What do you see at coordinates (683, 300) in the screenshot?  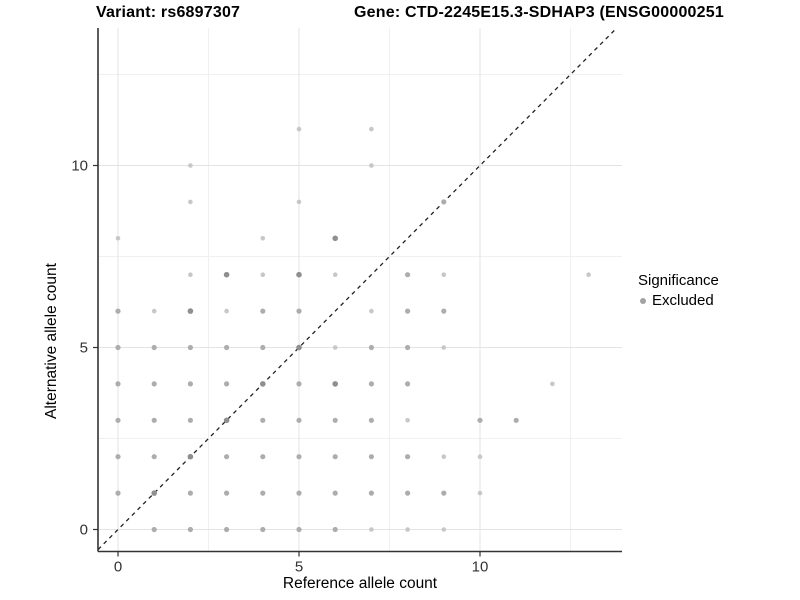 I see `legend-item-label: Excluded` at bounding box center [683, 300].